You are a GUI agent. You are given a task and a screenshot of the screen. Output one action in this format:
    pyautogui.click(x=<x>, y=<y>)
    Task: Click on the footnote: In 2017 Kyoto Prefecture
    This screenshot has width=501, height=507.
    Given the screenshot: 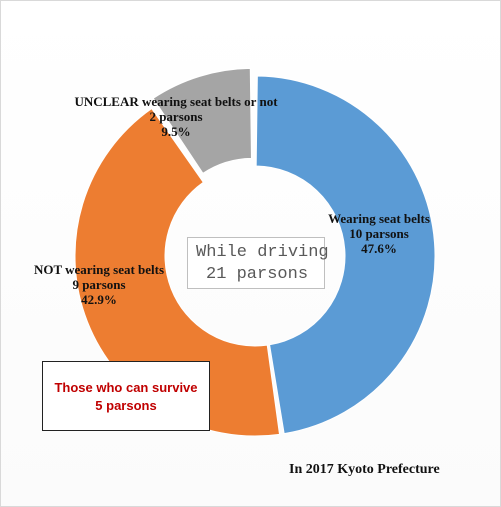 What is the action you would take?
    pyautogui.click(x=364, y=469)
    